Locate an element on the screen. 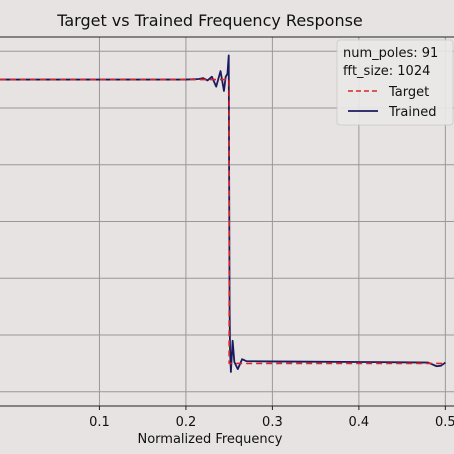 The height and width of the screenshot is (454, 454). x-tick-label: 0.1 is located at coordinates (99, 422).